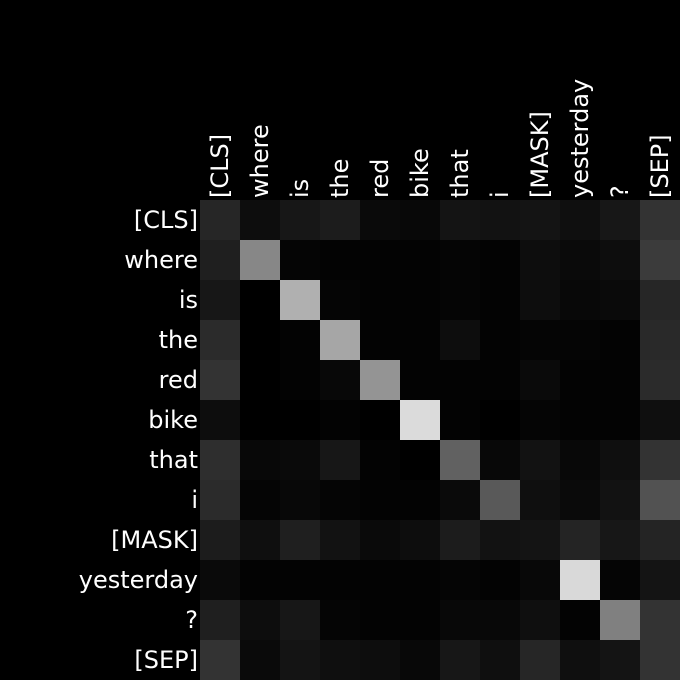 This screenshot has width=680, height=680. I want to click on row-label: bike, so click(173, 420).